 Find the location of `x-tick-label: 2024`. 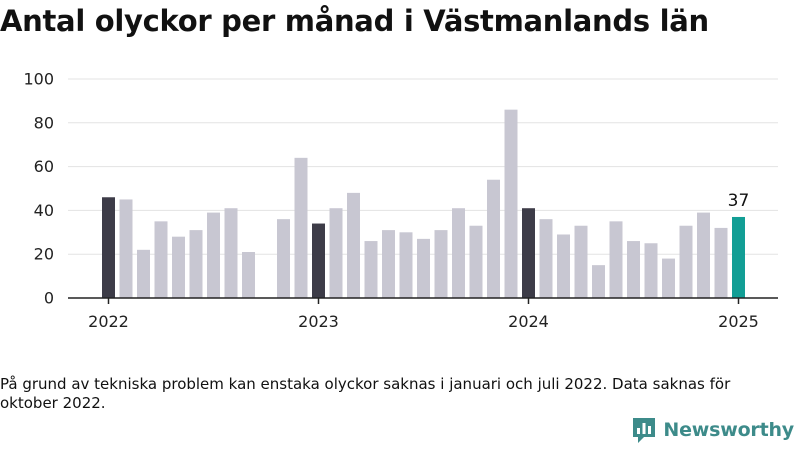

x-tick-label: 2024 is located at coordinates (528, 321).